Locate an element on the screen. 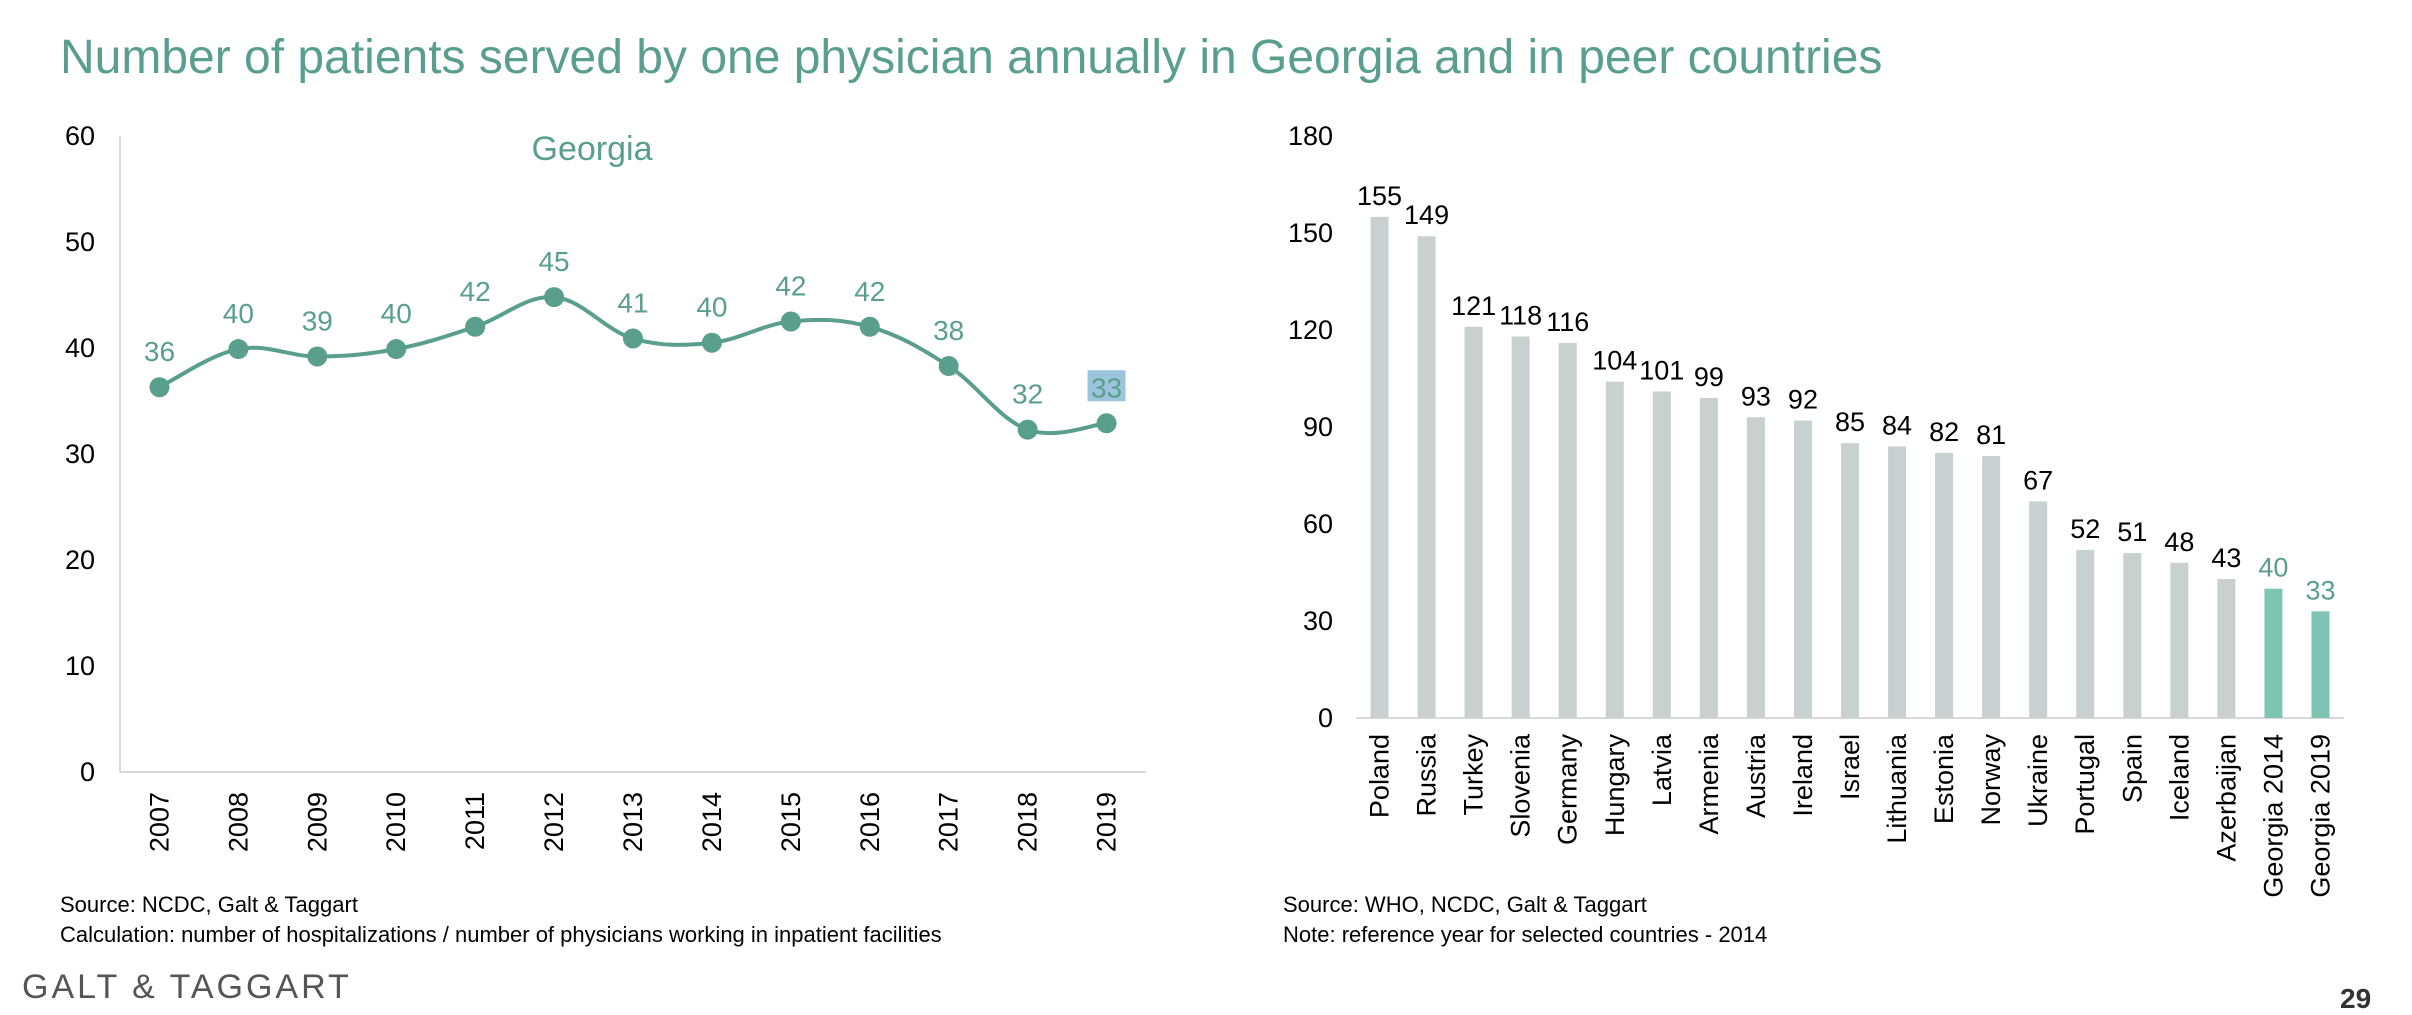  line-chart-y-tick-label: 30 is located at coordinates (80, 454).